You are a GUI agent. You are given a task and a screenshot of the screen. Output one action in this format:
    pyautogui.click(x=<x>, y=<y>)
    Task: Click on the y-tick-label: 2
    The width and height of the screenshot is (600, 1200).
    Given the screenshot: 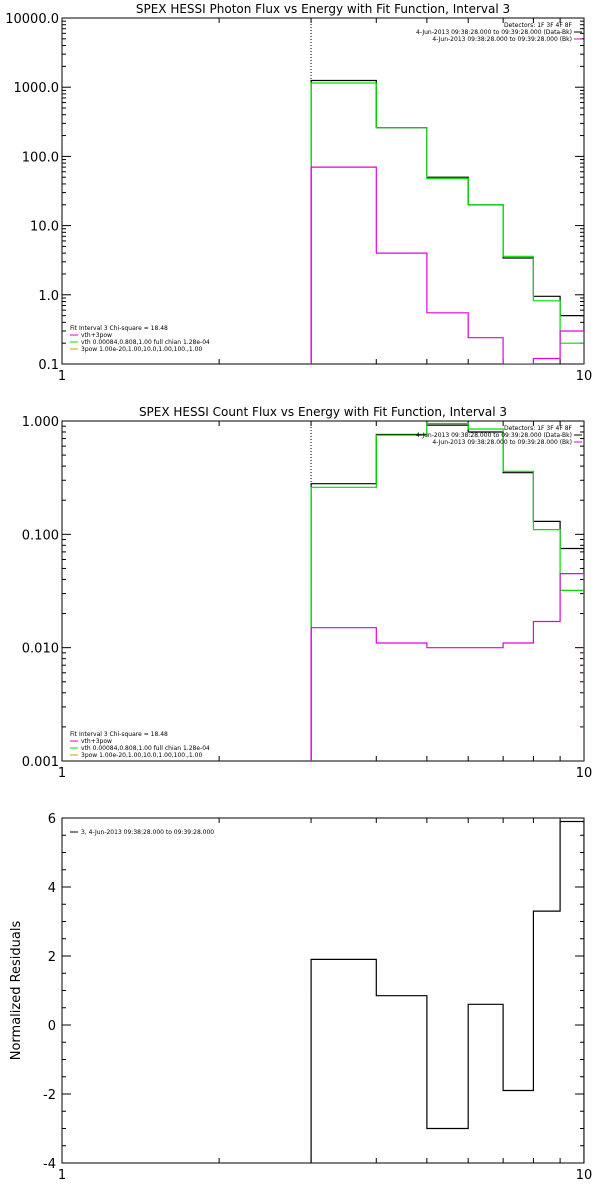 What is the action you would take?
    pyautogui.click(x=52, y=957)
    